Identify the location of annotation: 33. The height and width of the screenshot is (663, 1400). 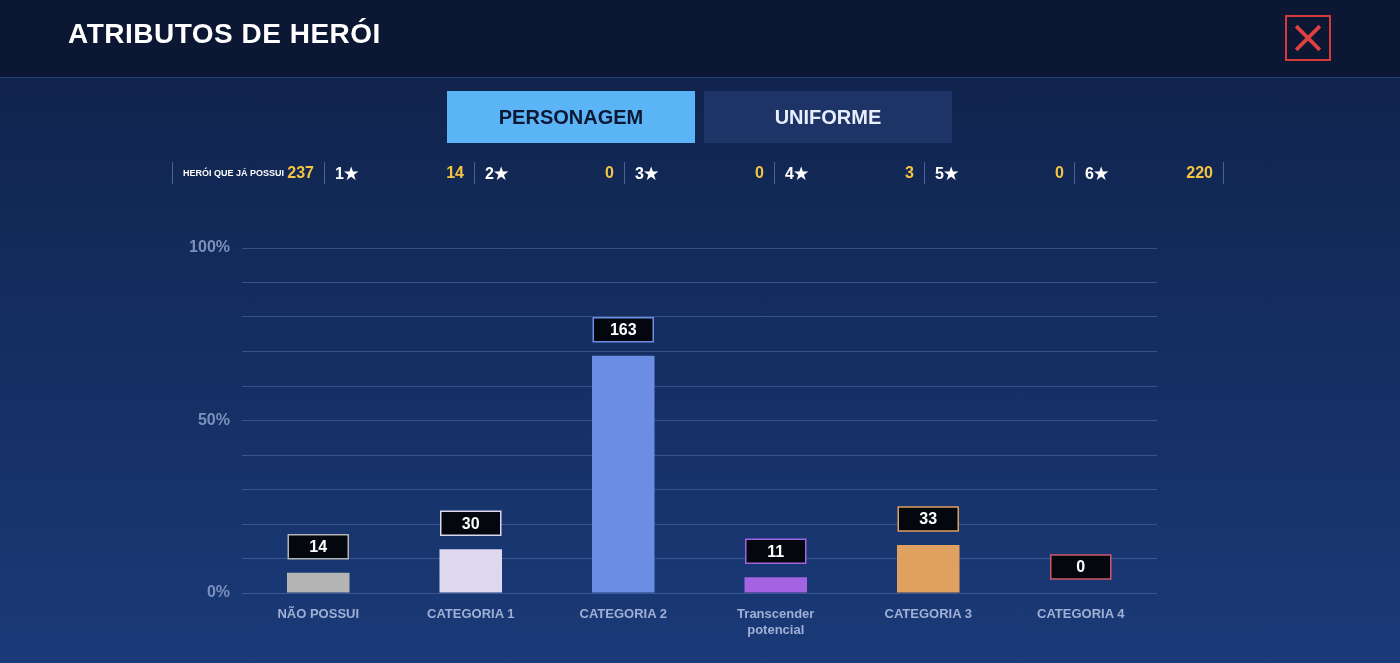
(928, 519).